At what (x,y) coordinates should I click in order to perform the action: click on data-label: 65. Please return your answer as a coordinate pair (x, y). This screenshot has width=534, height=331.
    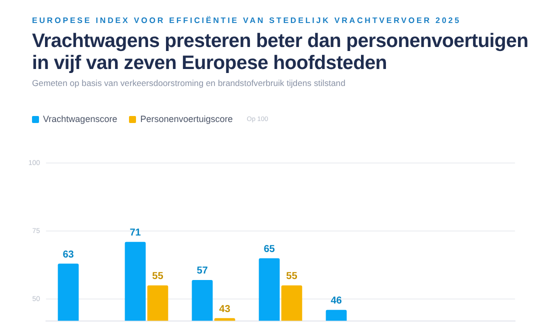
    Looking at the image, I should click on (270, 249).